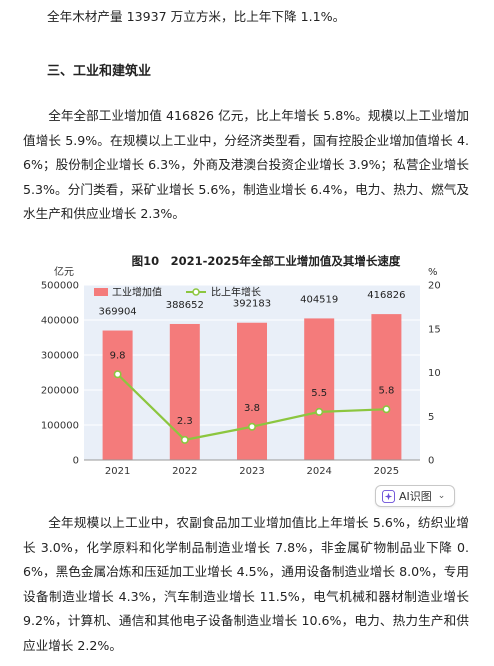 This screenshot has width=494, height=666. Describe the element at coordinates (185, 421) in the screenshot. I see `growth-label-2022: 2.3` at that location.